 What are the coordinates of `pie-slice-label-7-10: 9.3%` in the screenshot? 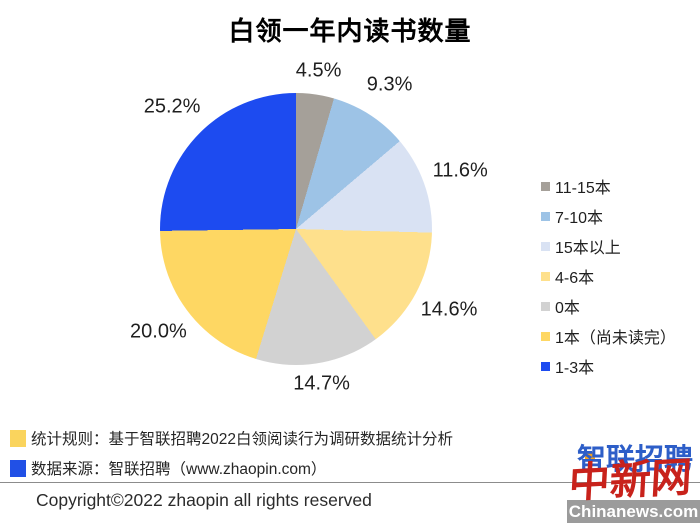 It's located at (389, 84).